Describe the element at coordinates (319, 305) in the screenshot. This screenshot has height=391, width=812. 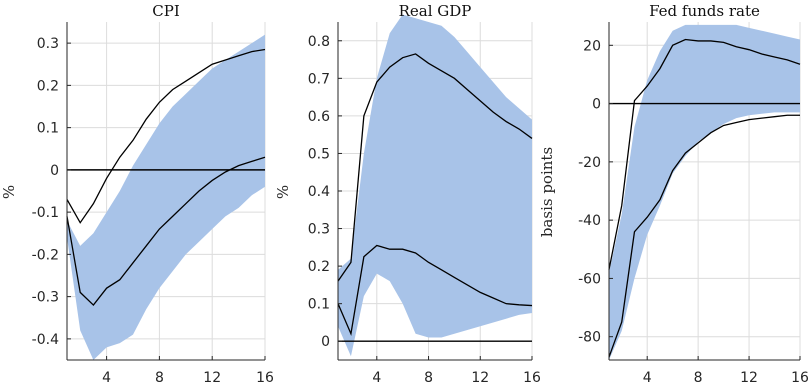
I see `y-tick-label-2: 0.1` at that location.